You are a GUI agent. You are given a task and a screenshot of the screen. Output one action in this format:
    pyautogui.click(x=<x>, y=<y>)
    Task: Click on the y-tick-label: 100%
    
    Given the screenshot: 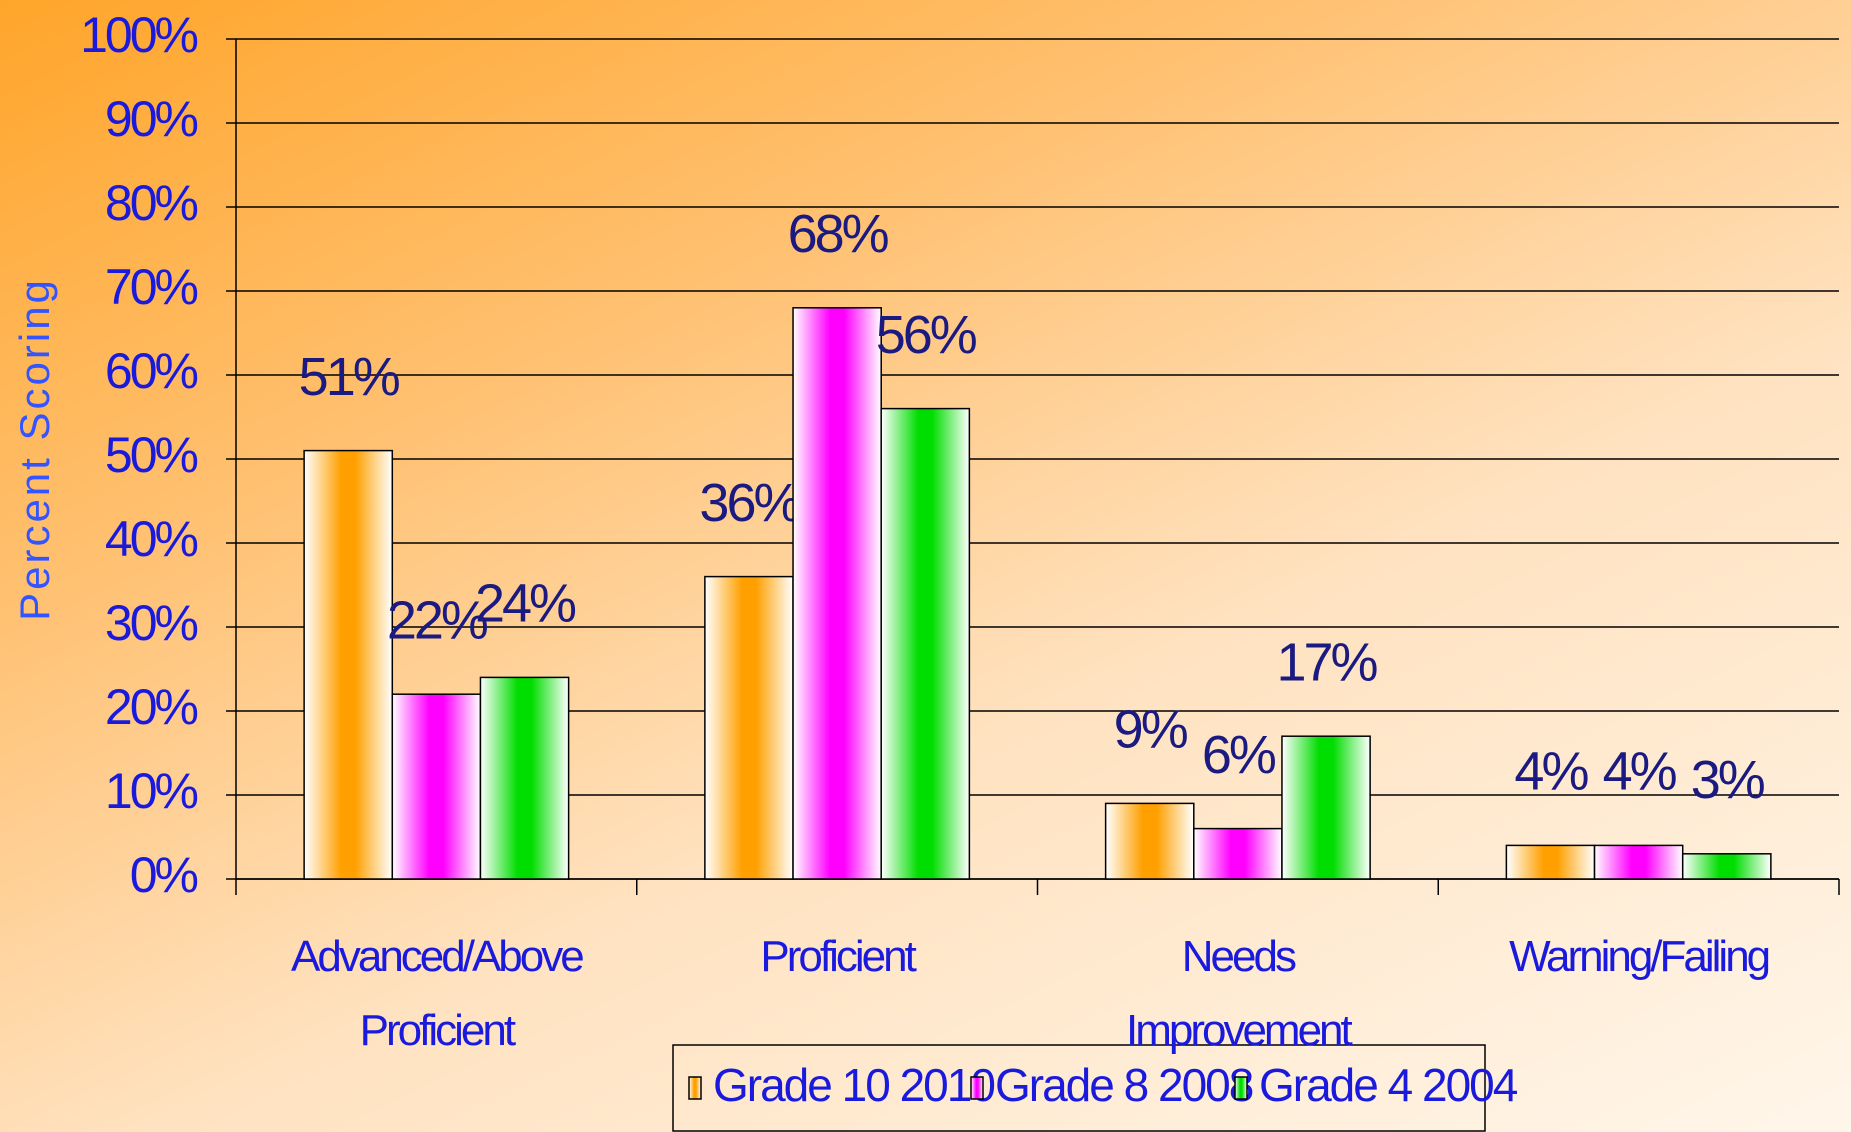 What is the action you would take?
    pyautogui.click(x=138, y=35)
    